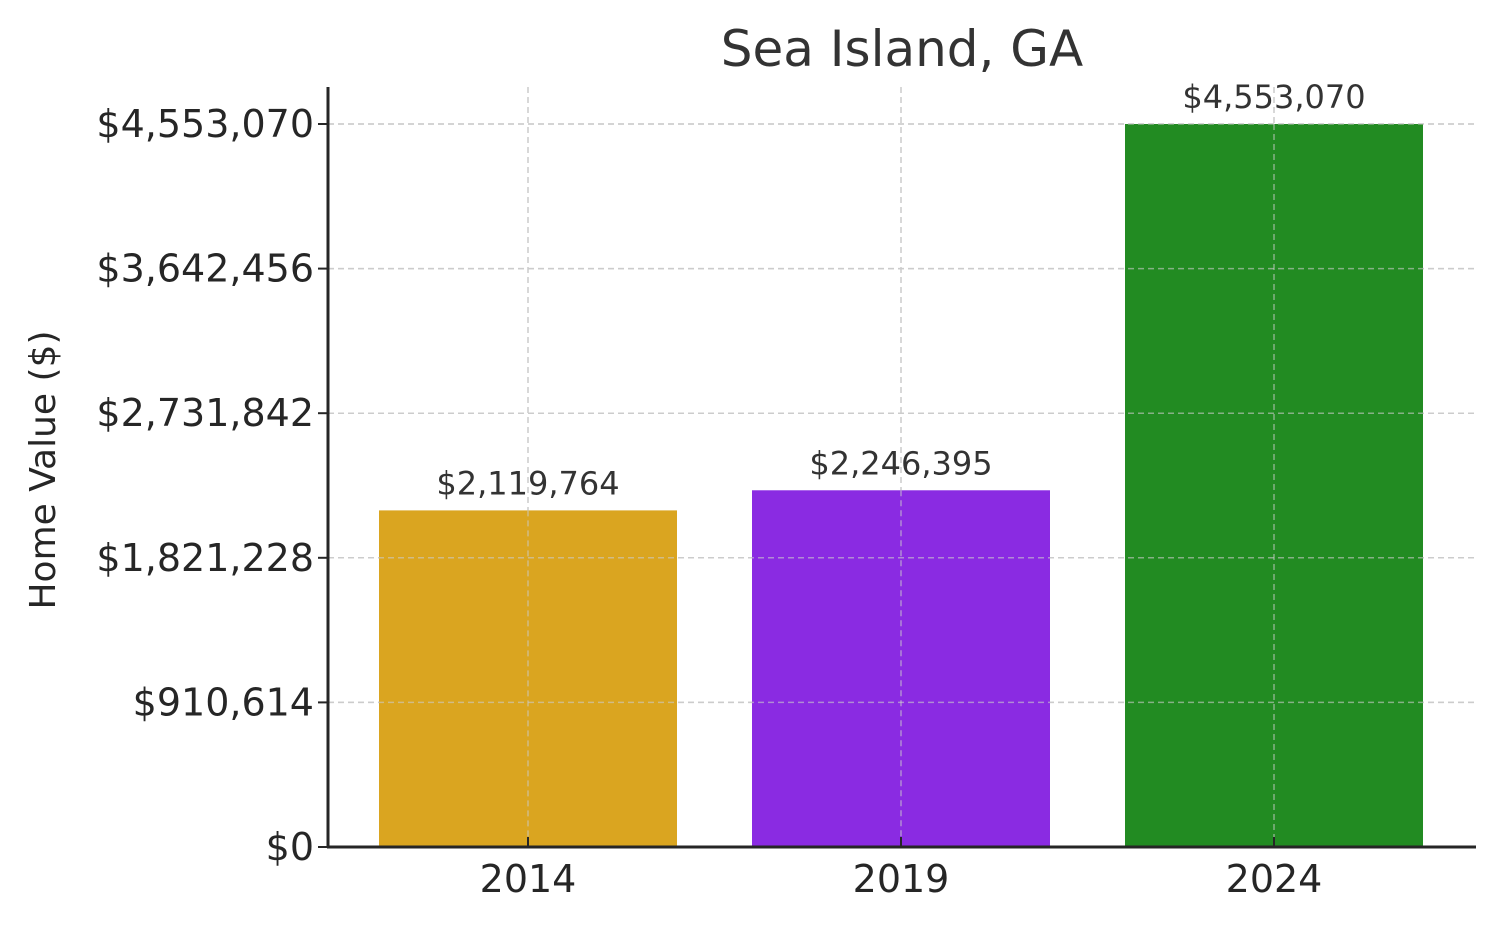 The height and width of the screenshot is (929, 1500). I want to click on y-tick-label: $0, so click(290, 847).